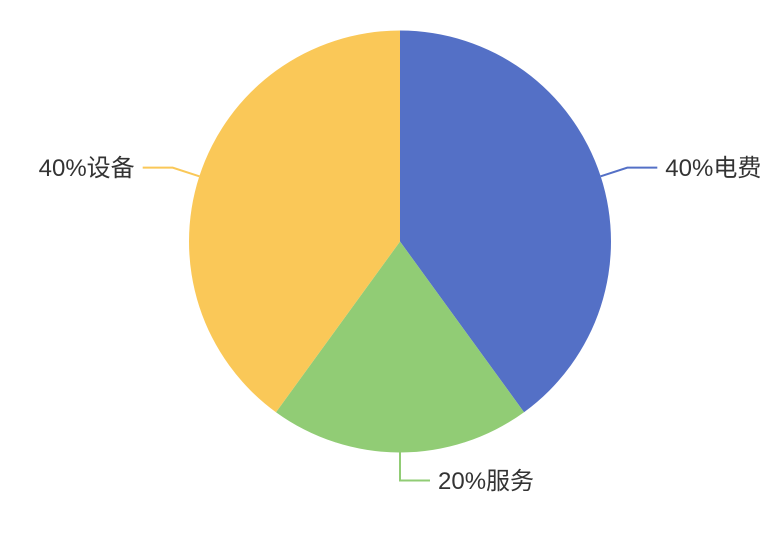  Describe the element at coordinates (629, 172) in the screenshot. I see `label-line-dianfei` at that location.